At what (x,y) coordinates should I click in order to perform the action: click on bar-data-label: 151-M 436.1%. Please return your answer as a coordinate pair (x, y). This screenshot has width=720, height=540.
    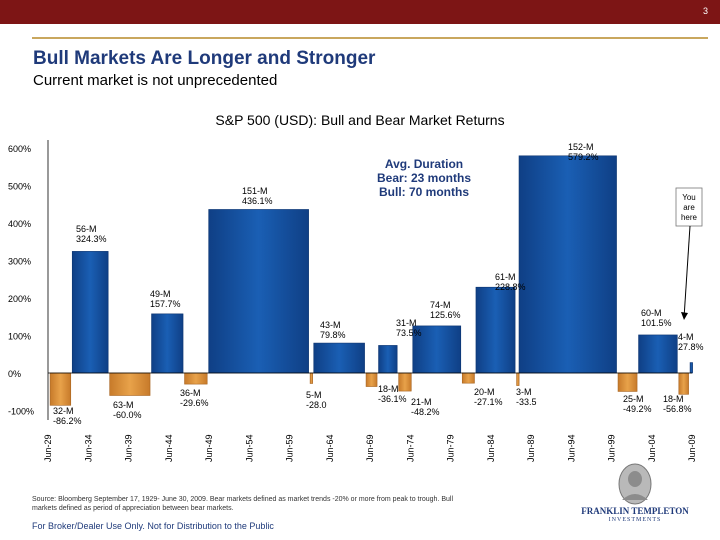
    Looking at the image, I should click on (257, 196).